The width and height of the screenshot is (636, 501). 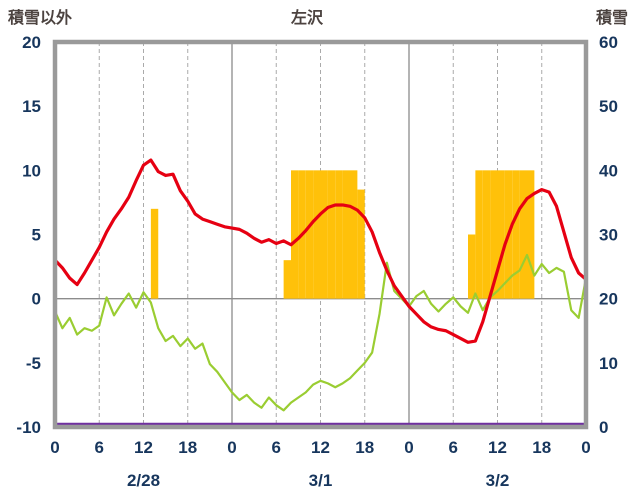 What do you see at coordinates (321, 480) in the screenshot?
I see `date-label: 3/1` at bounding box center [321, 480].